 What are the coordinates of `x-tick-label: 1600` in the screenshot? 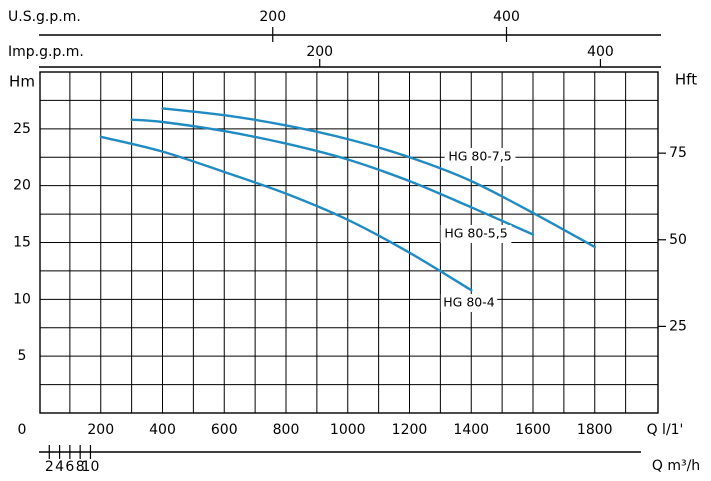 It's located at (533, 430).